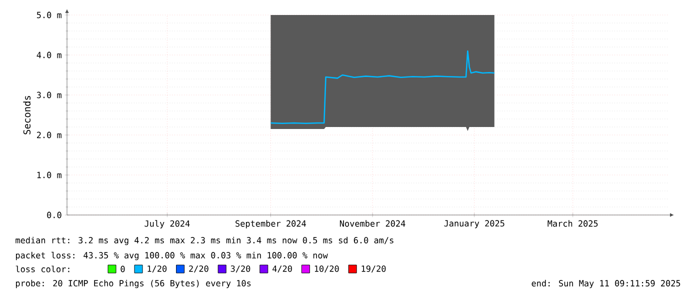  What do you see at coordinates (122, 269) in the screenshot?
I see `legend-label: 0` at bounding box center [122, 269].